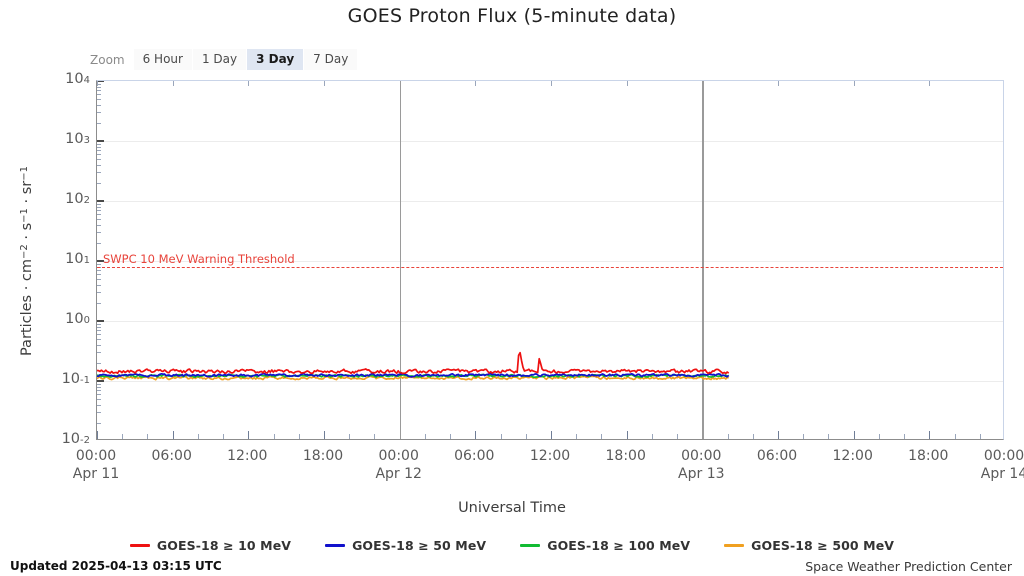  I want to click on y-axis-tick-label: 102, so click(77, 199).